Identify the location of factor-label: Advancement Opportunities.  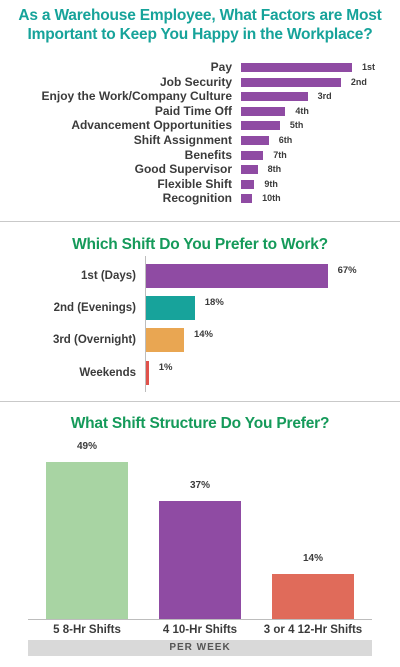
(151, 125).